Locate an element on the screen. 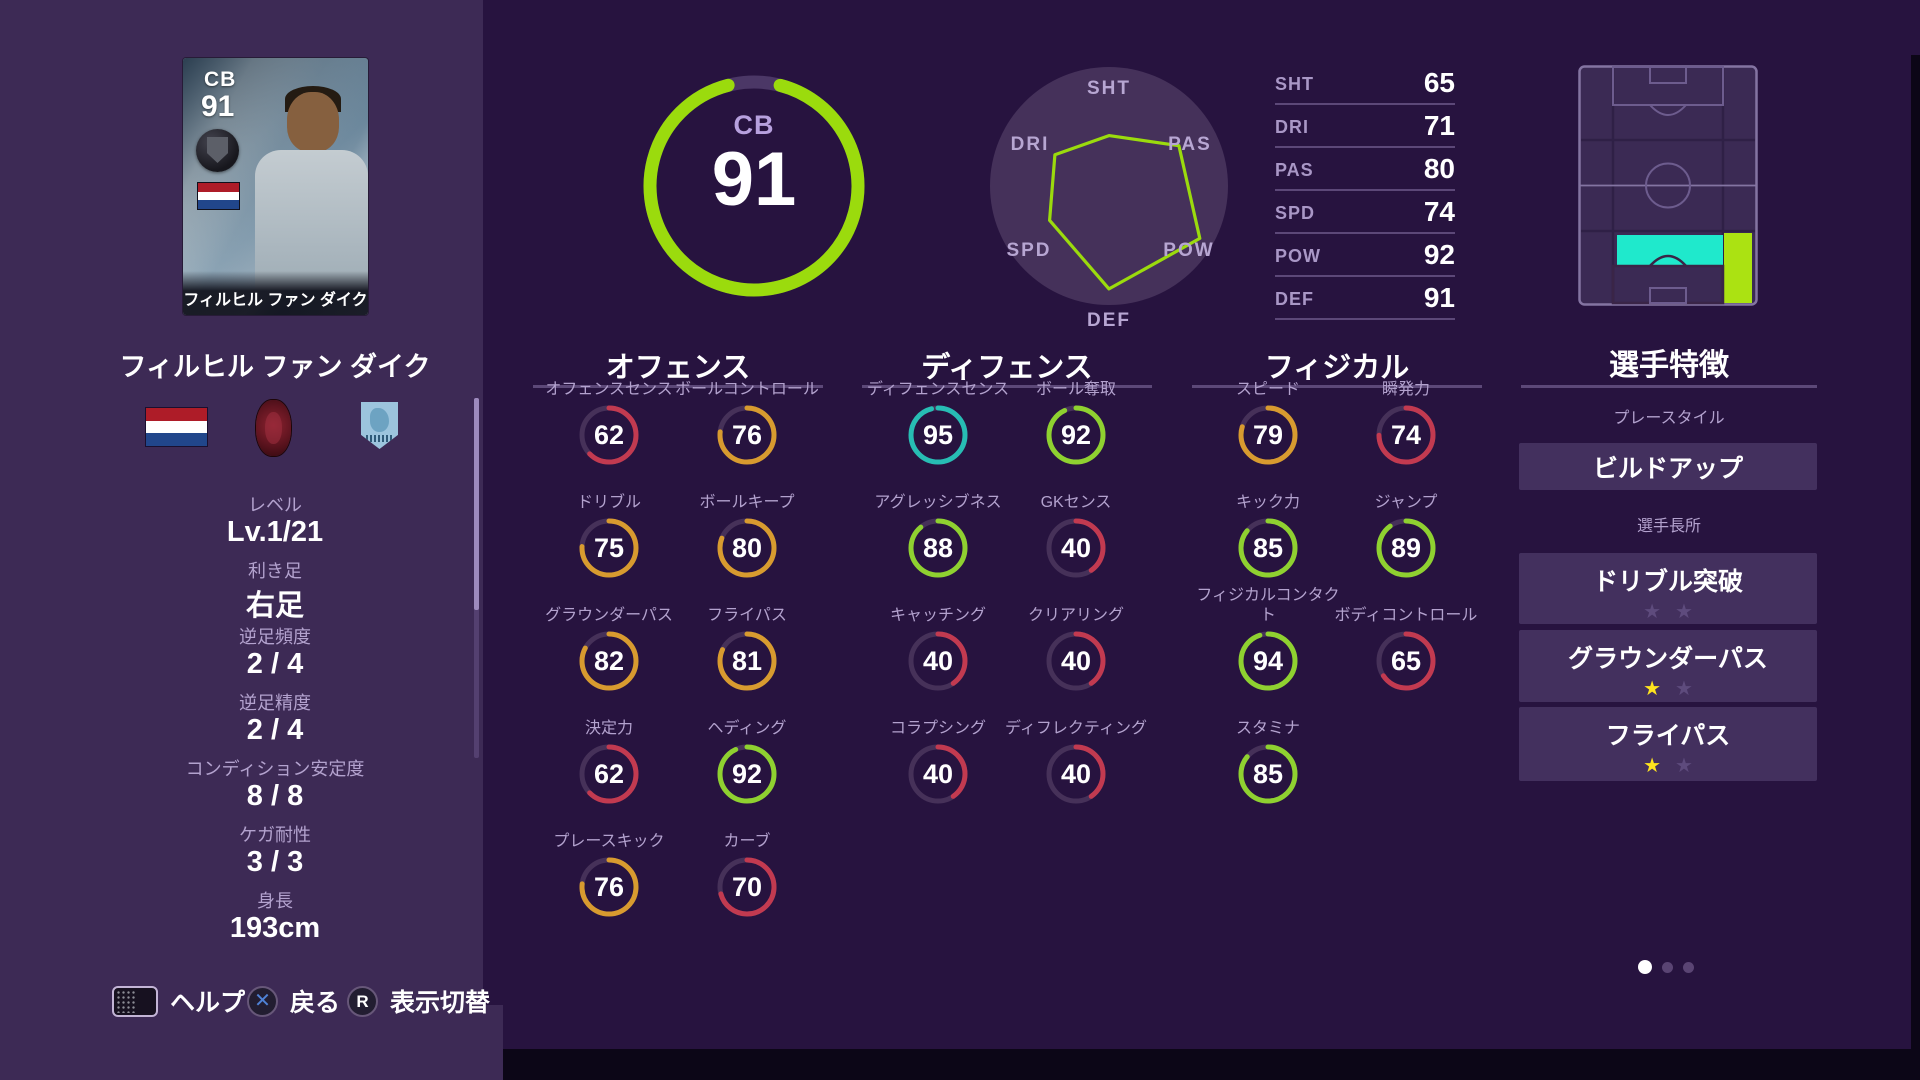 The width and height of the screenshot is (1920, 1080). radar-axis-label: SHT is located at coordinates (1109, 88).